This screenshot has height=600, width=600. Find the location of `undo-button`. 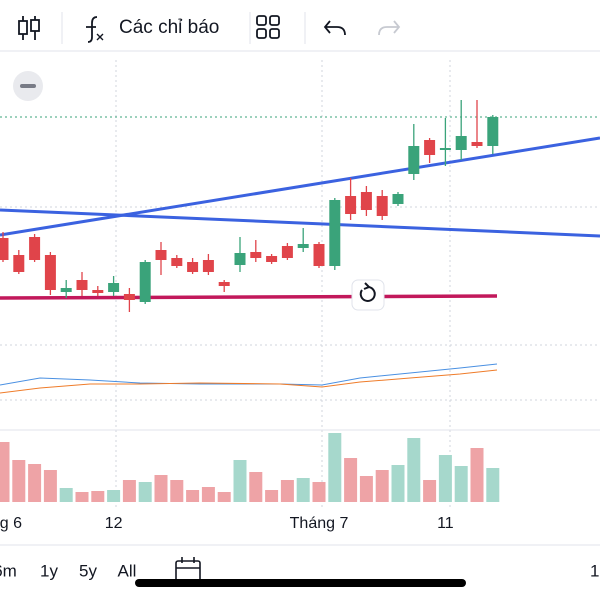

undo-button is located at coordinates (334, 28).